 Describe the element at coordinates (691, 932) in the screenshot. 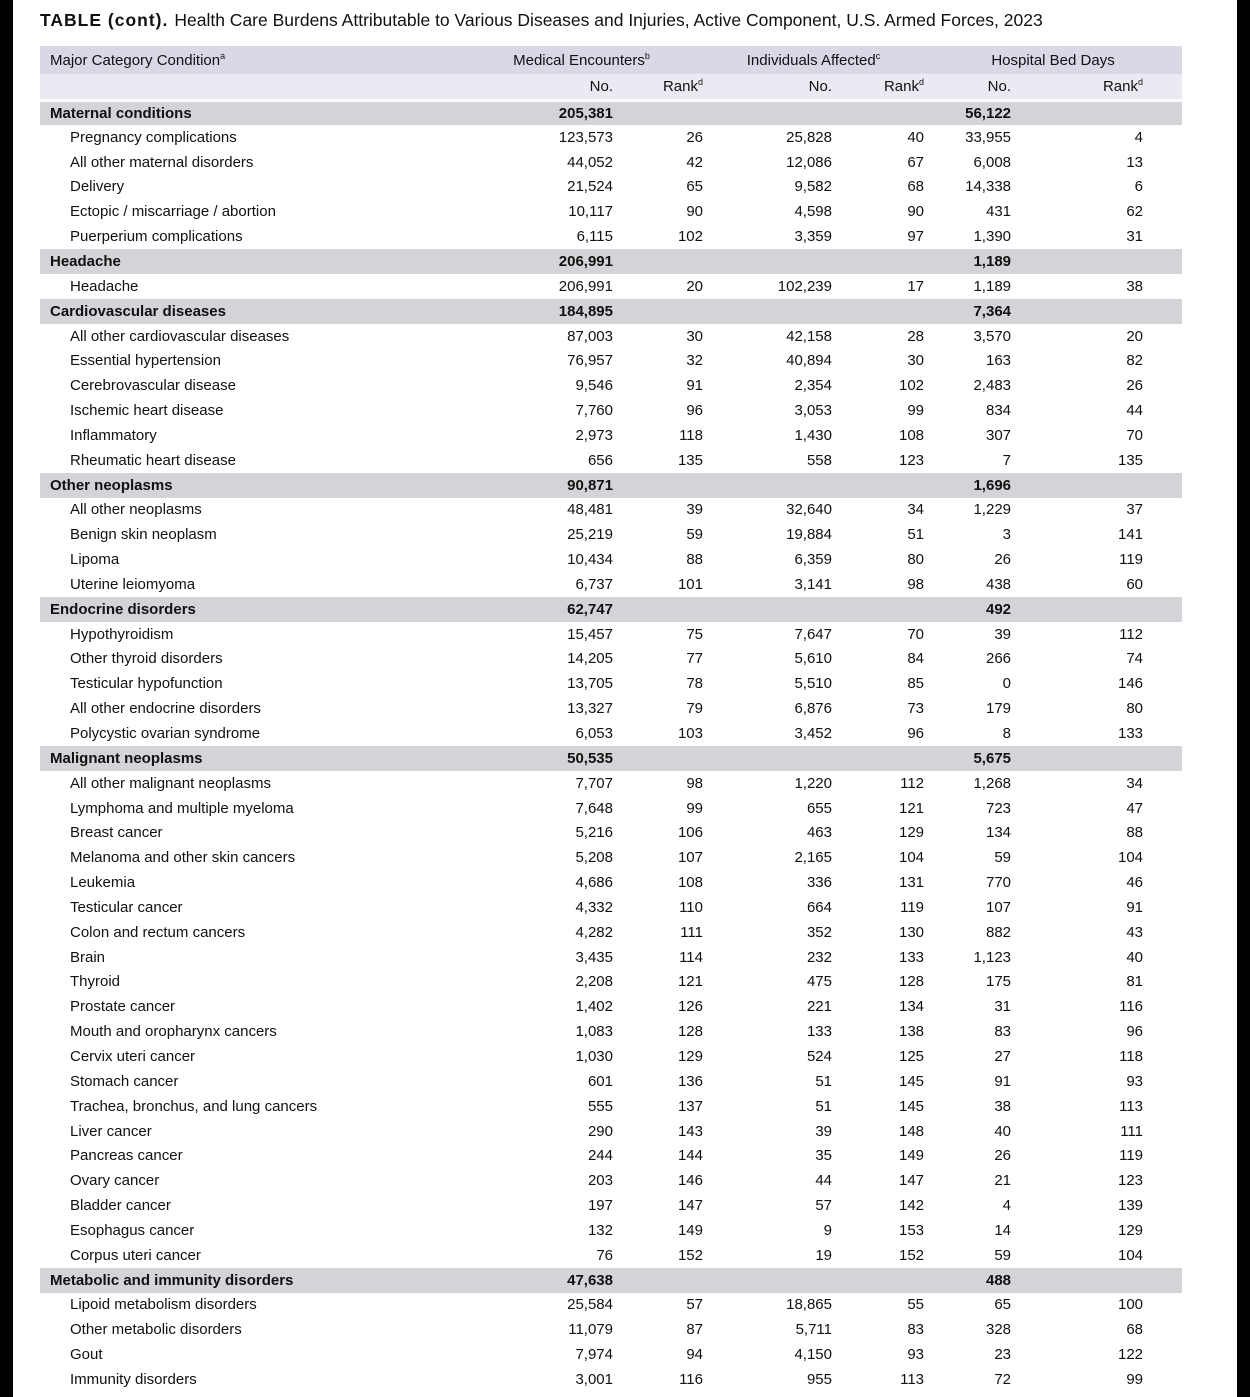

I see `medical-encounters-rank-cell: 111` at that location.